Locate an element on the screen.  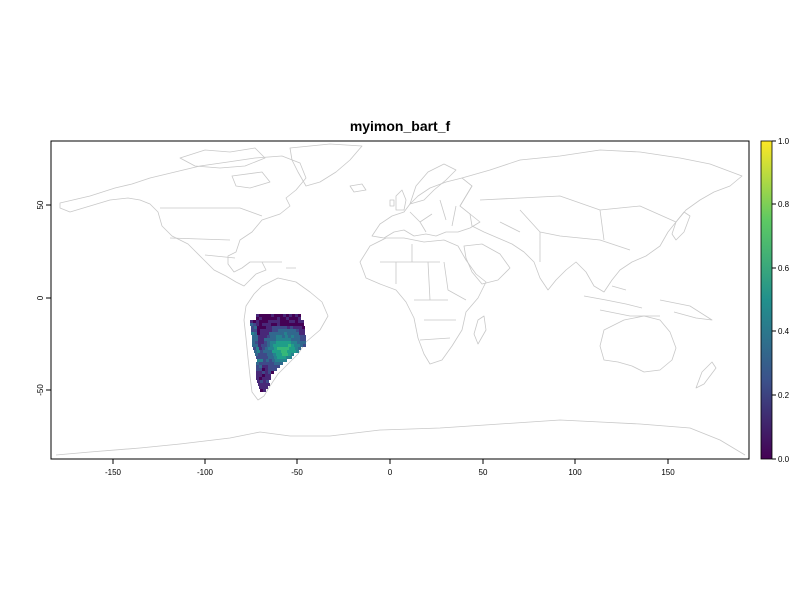
y-axis: 50 0 -50 is located at coordinates (44, 298).